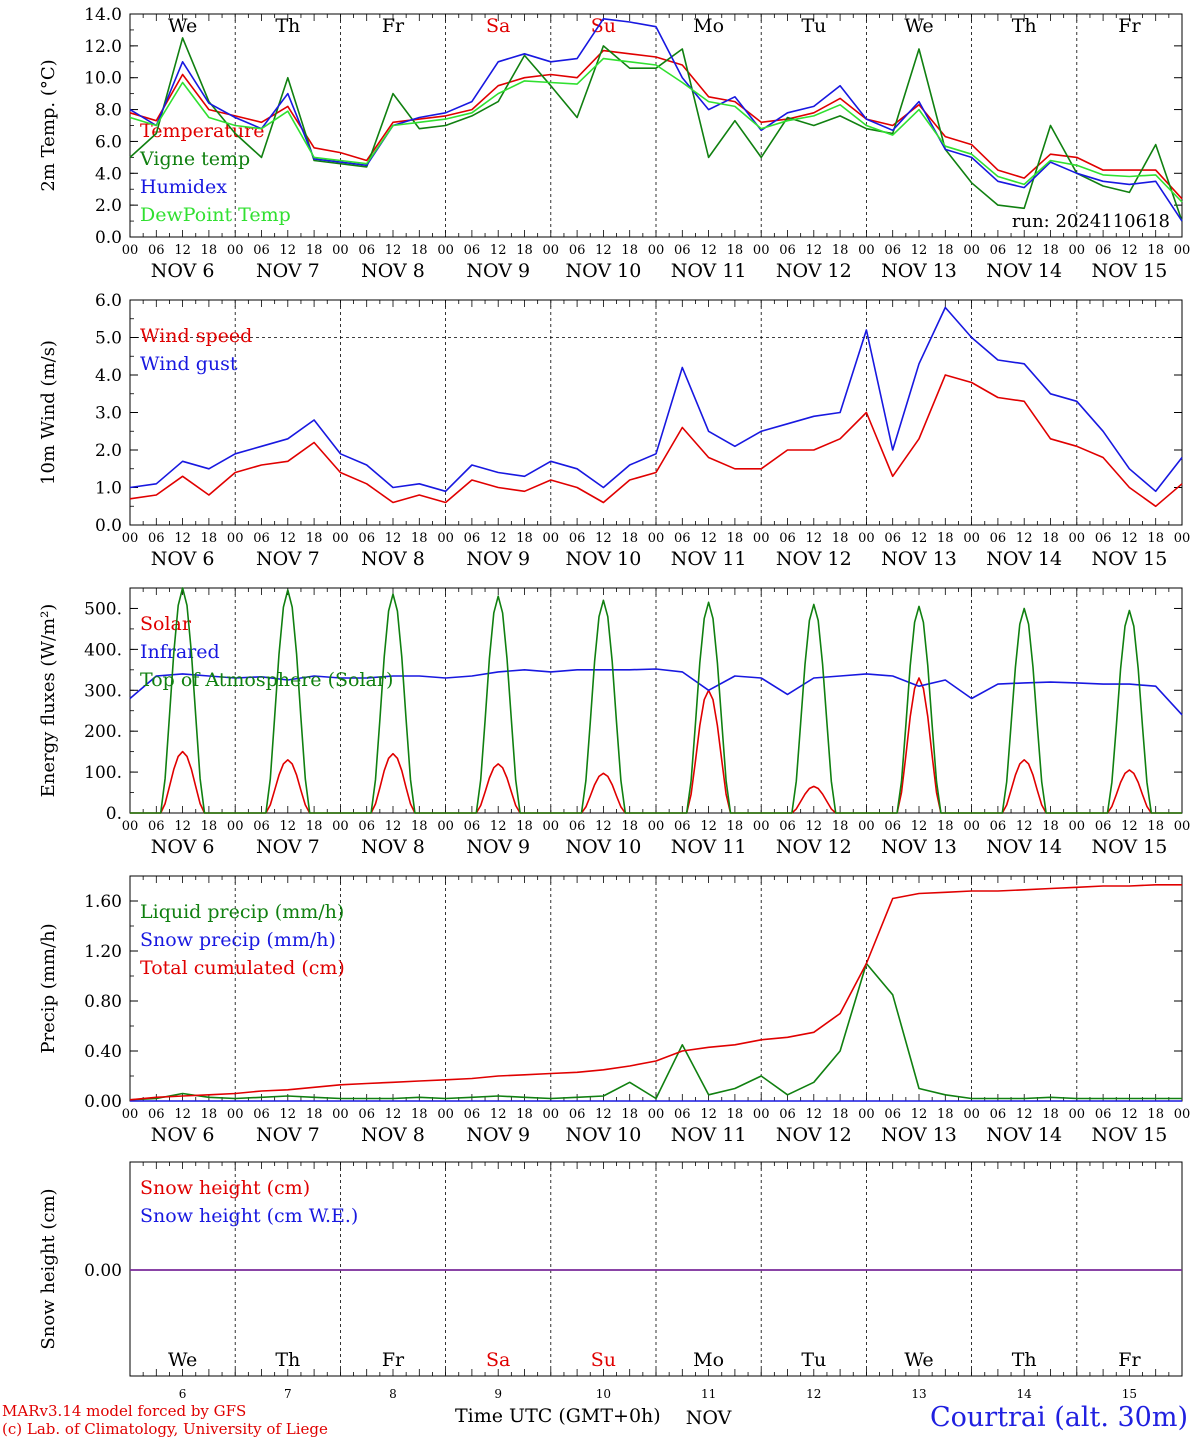 The height and width of the screenshot is (1440, 1194). I want to click on date-label: NOV 11, so click(709, 1135).